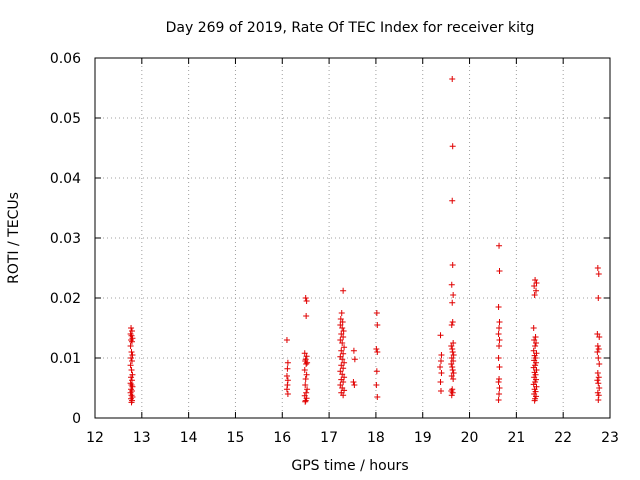 The height and width of the screenshot is (480, 640). I want to click on x-tick-label: 18, so click(376, 438).